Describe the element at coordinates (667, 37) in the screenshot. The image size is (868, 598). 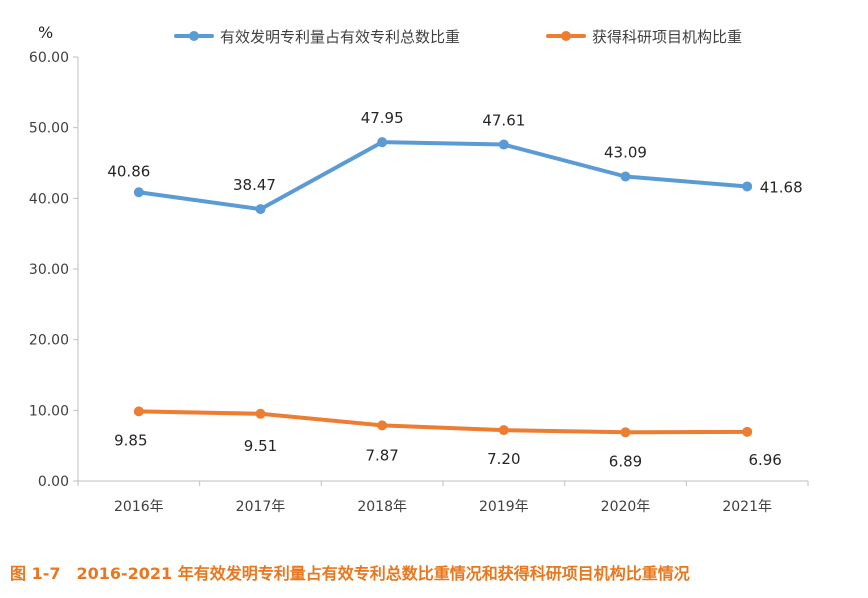
I see `legend-label: 获得科研项目机构比重` at that location.